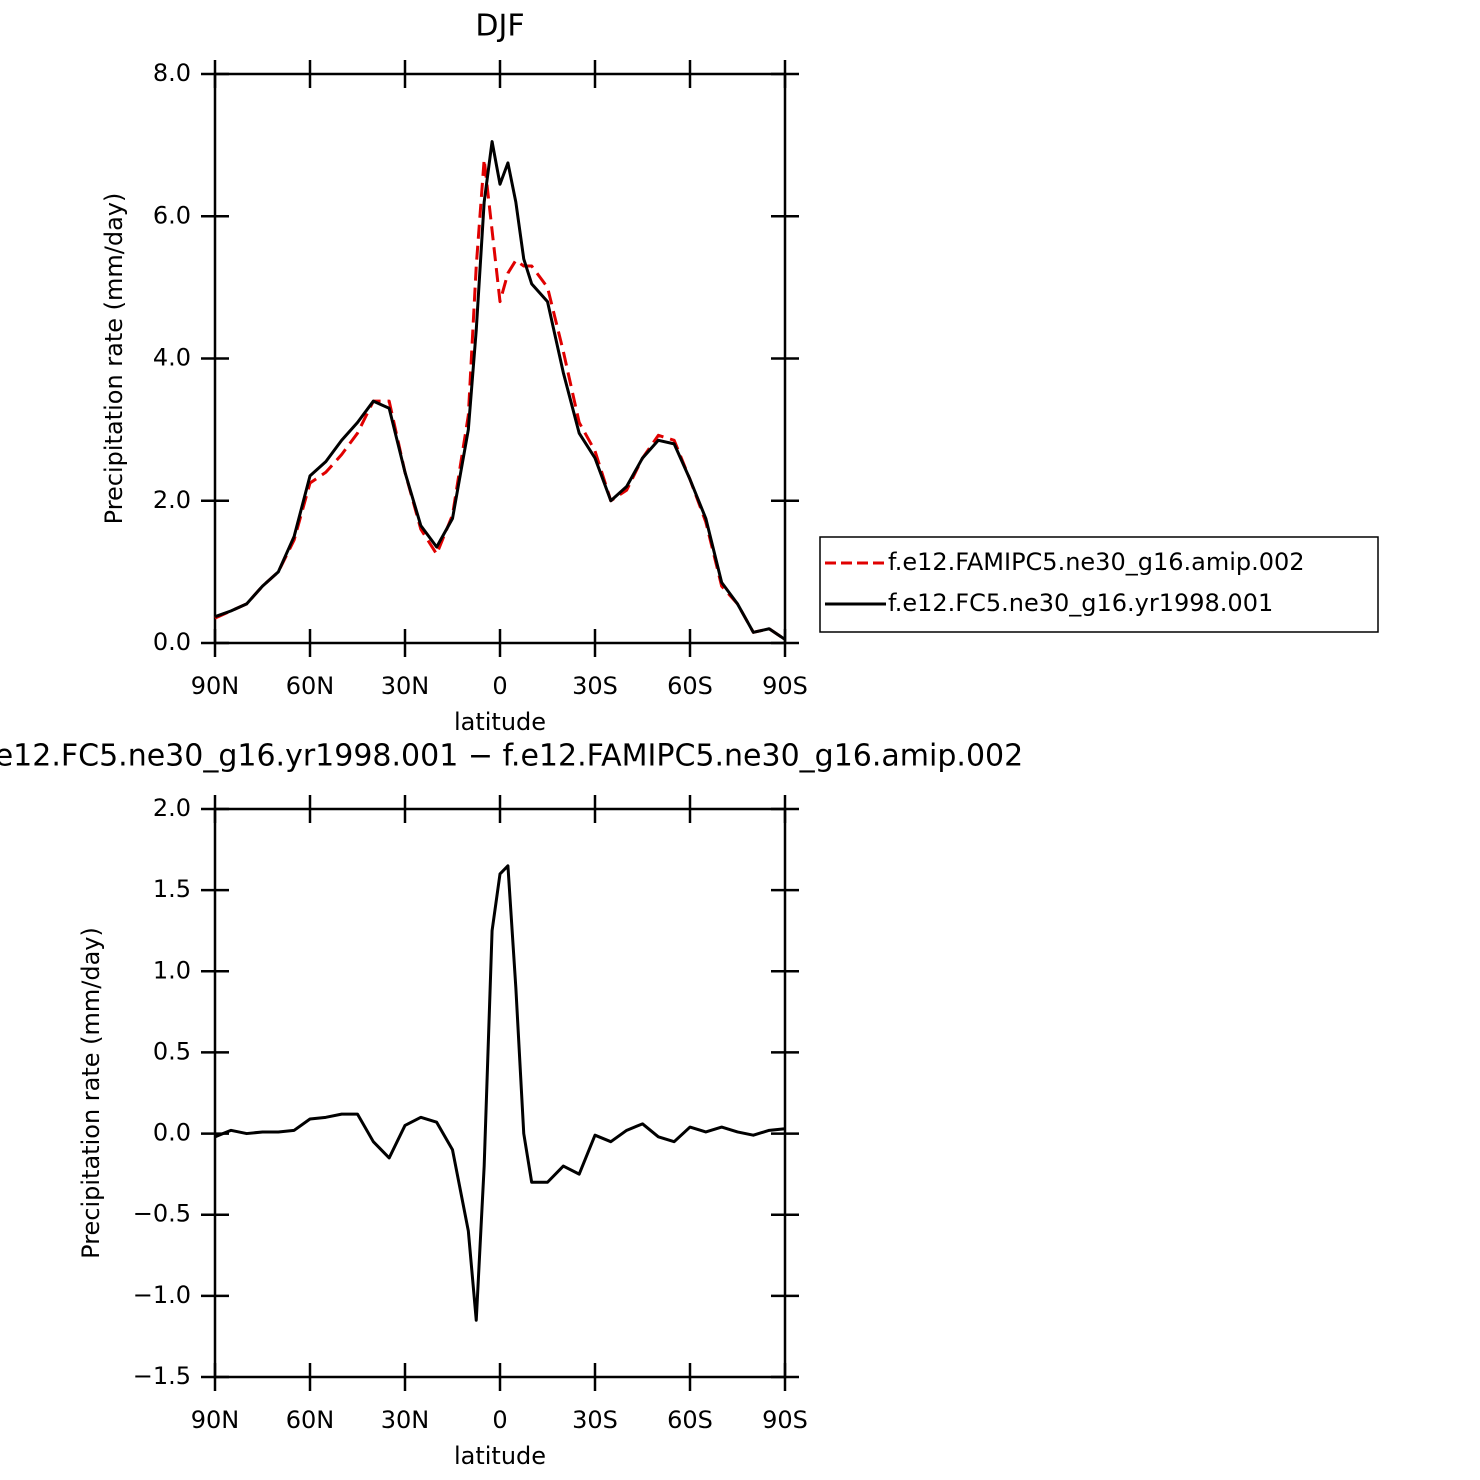 The height and width of the screenshot is (1480, 1480). What do you see at coordinates (172, 970) in the screenshot?
I see `y-tick-label: 1.0` at bounding box center [172, 970].